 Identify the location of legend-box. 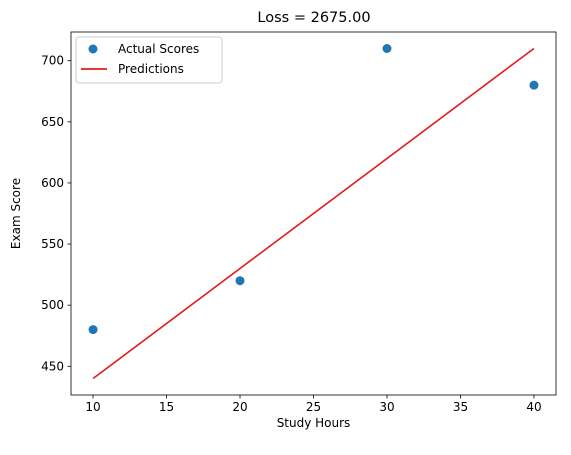
(149, 60).